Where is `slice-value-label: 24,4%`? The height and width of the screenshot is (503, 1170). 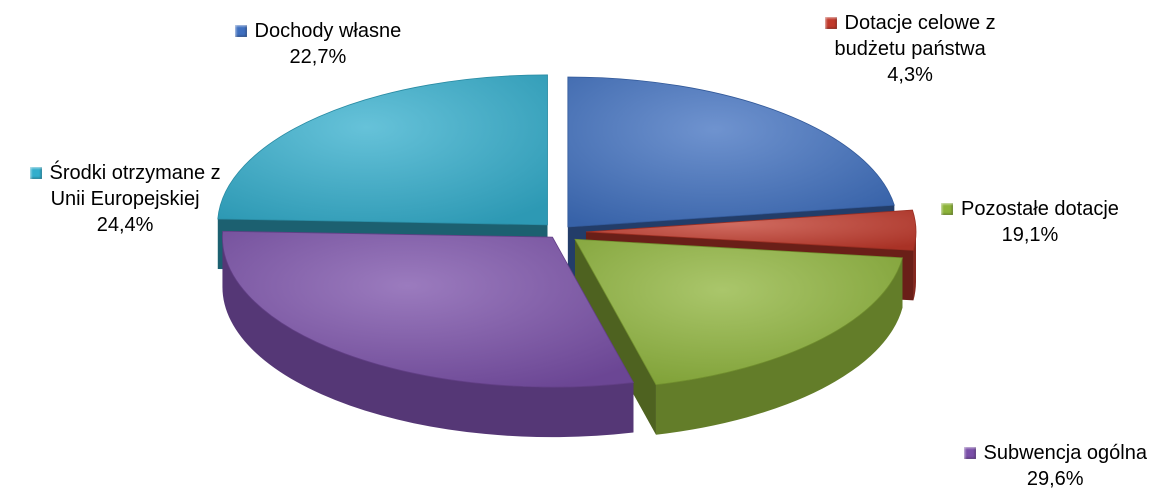 slice-value-label: 24,4% is located at coordinates (125, 225).